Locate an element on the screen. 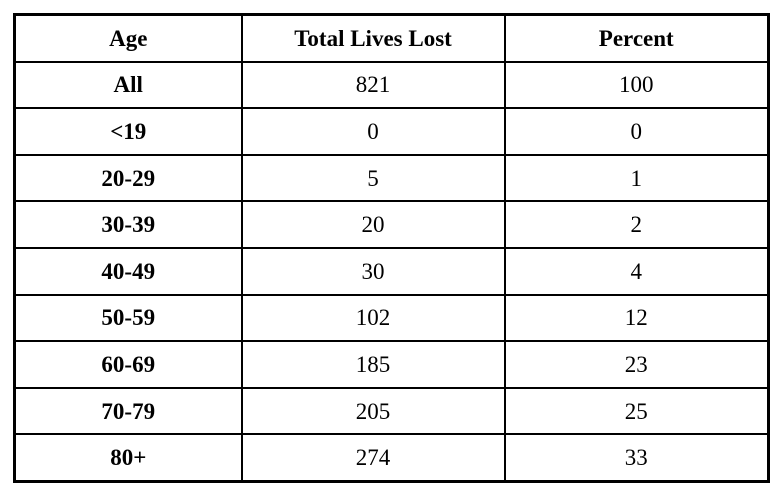 The width and height of the screenshot is (784, 498). column-header-percent: Percent is located at coordinates (636, 38).